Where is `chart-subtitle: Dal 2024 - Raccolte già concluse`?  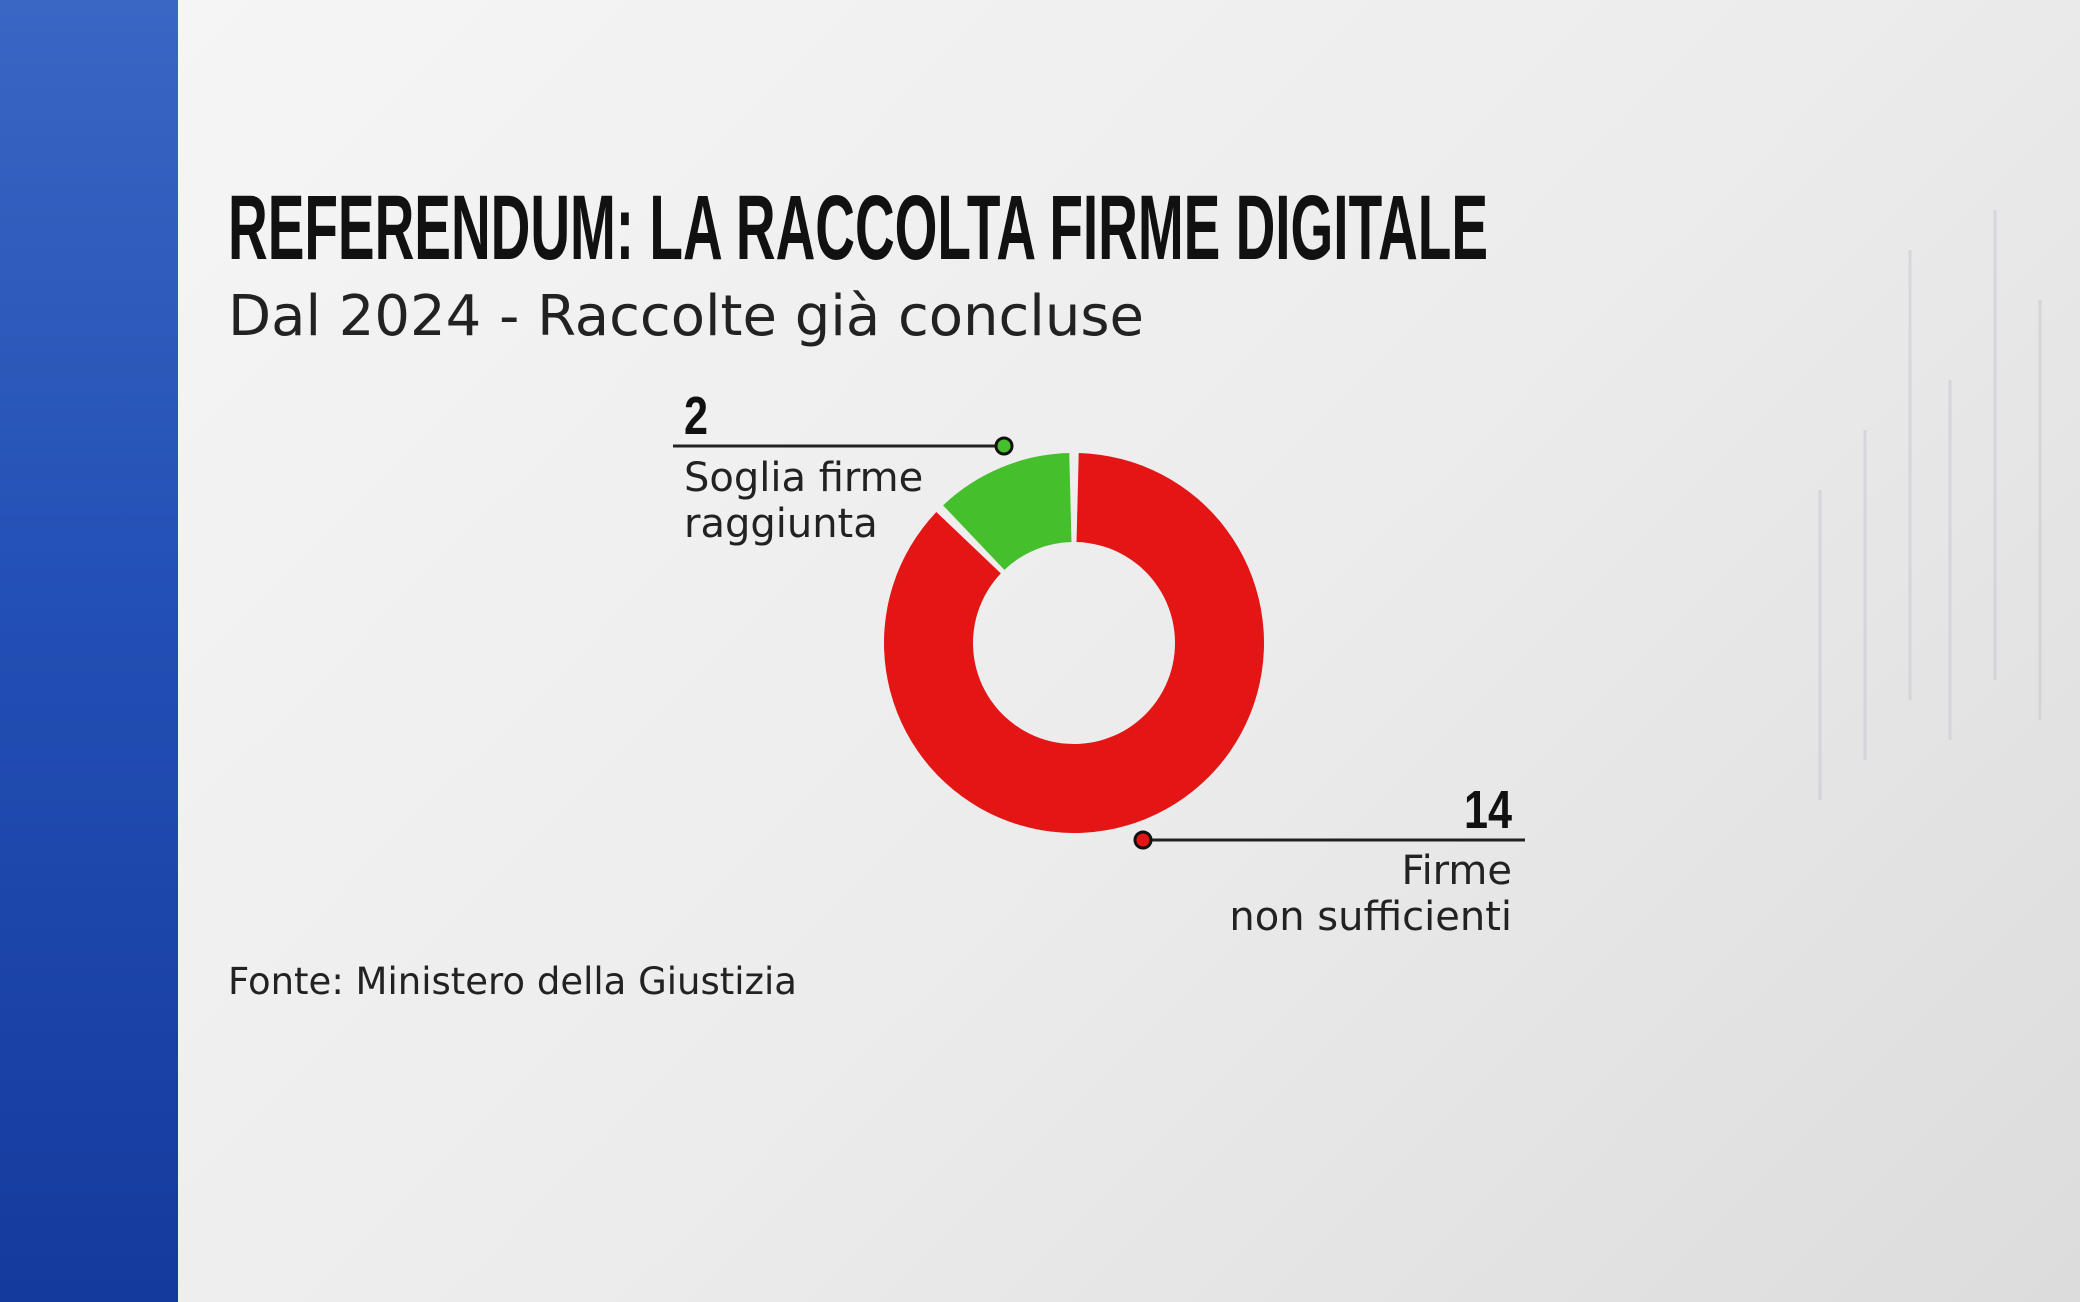 chart-subtitle: Dal 2024 - Raccolte già concluse is located at coordinates (686, 316).